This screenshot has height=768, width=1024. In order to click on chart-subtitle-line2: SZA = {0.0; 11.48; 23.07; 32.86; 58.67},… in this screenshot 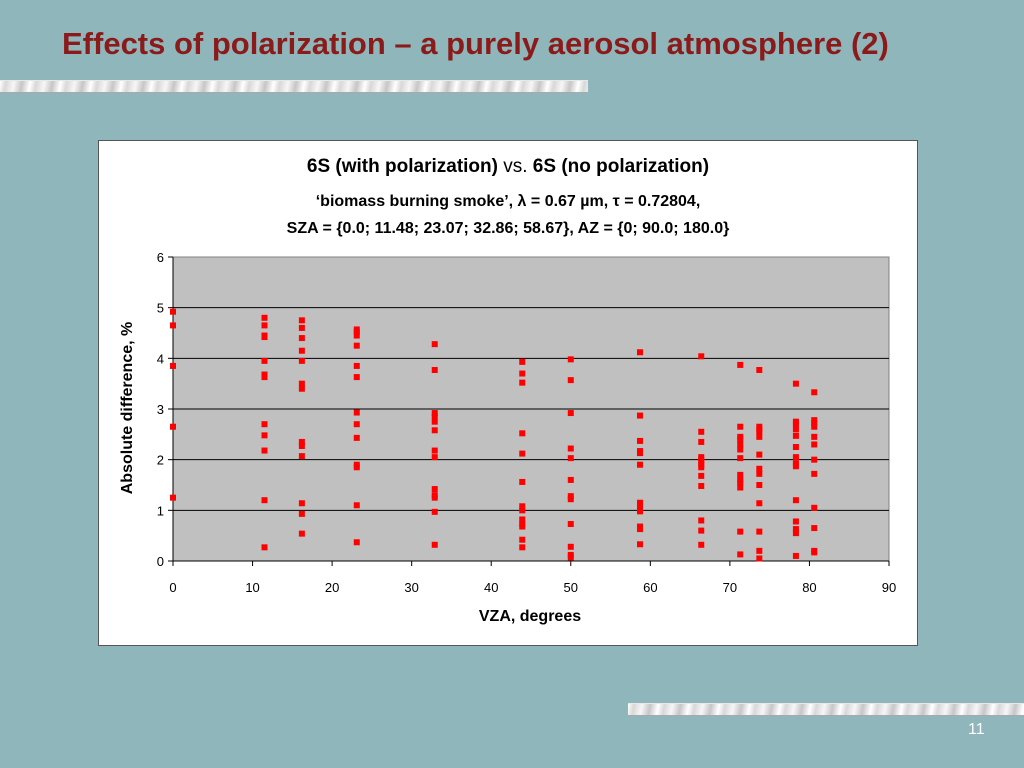, I will do `click(508, 228)`.